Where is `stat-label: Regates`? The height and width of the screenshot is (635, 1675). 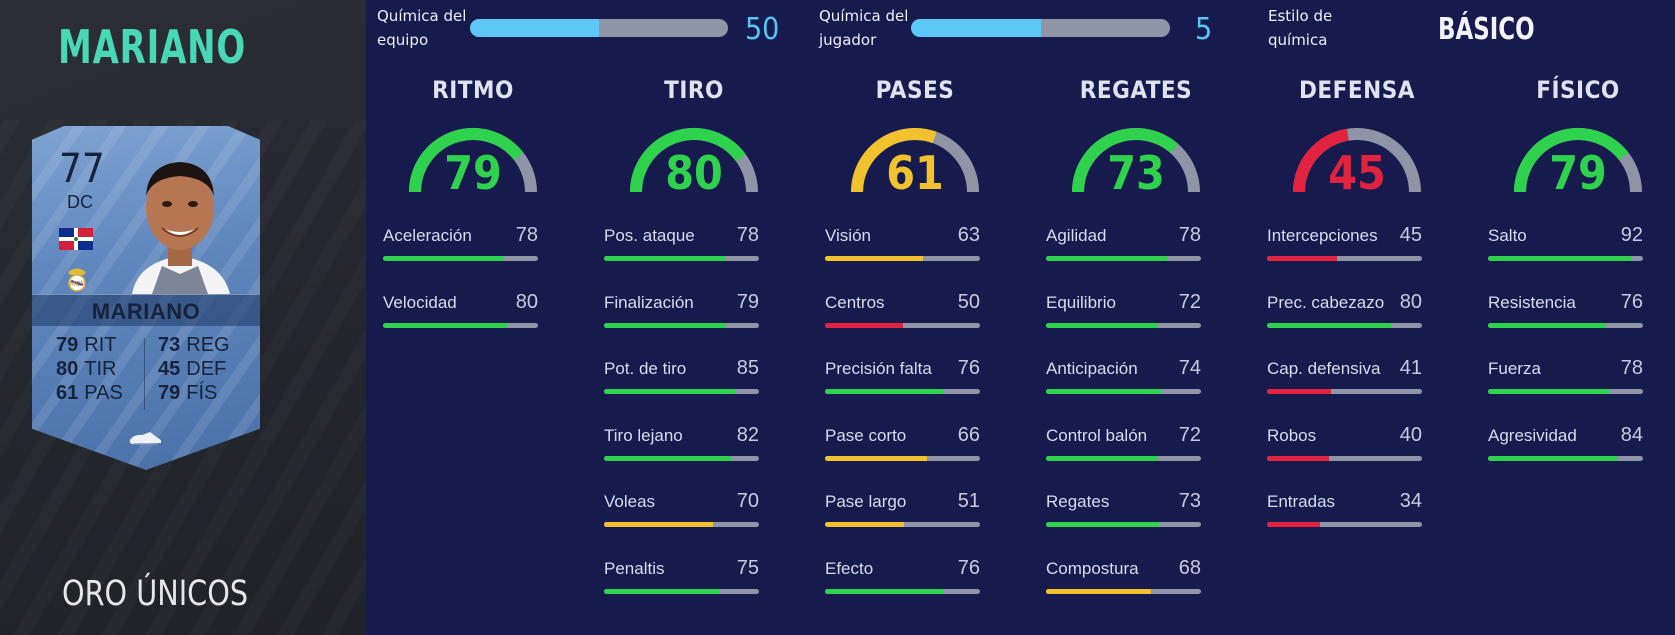
stat-label: Regates is located at coordinates (1078, 501).